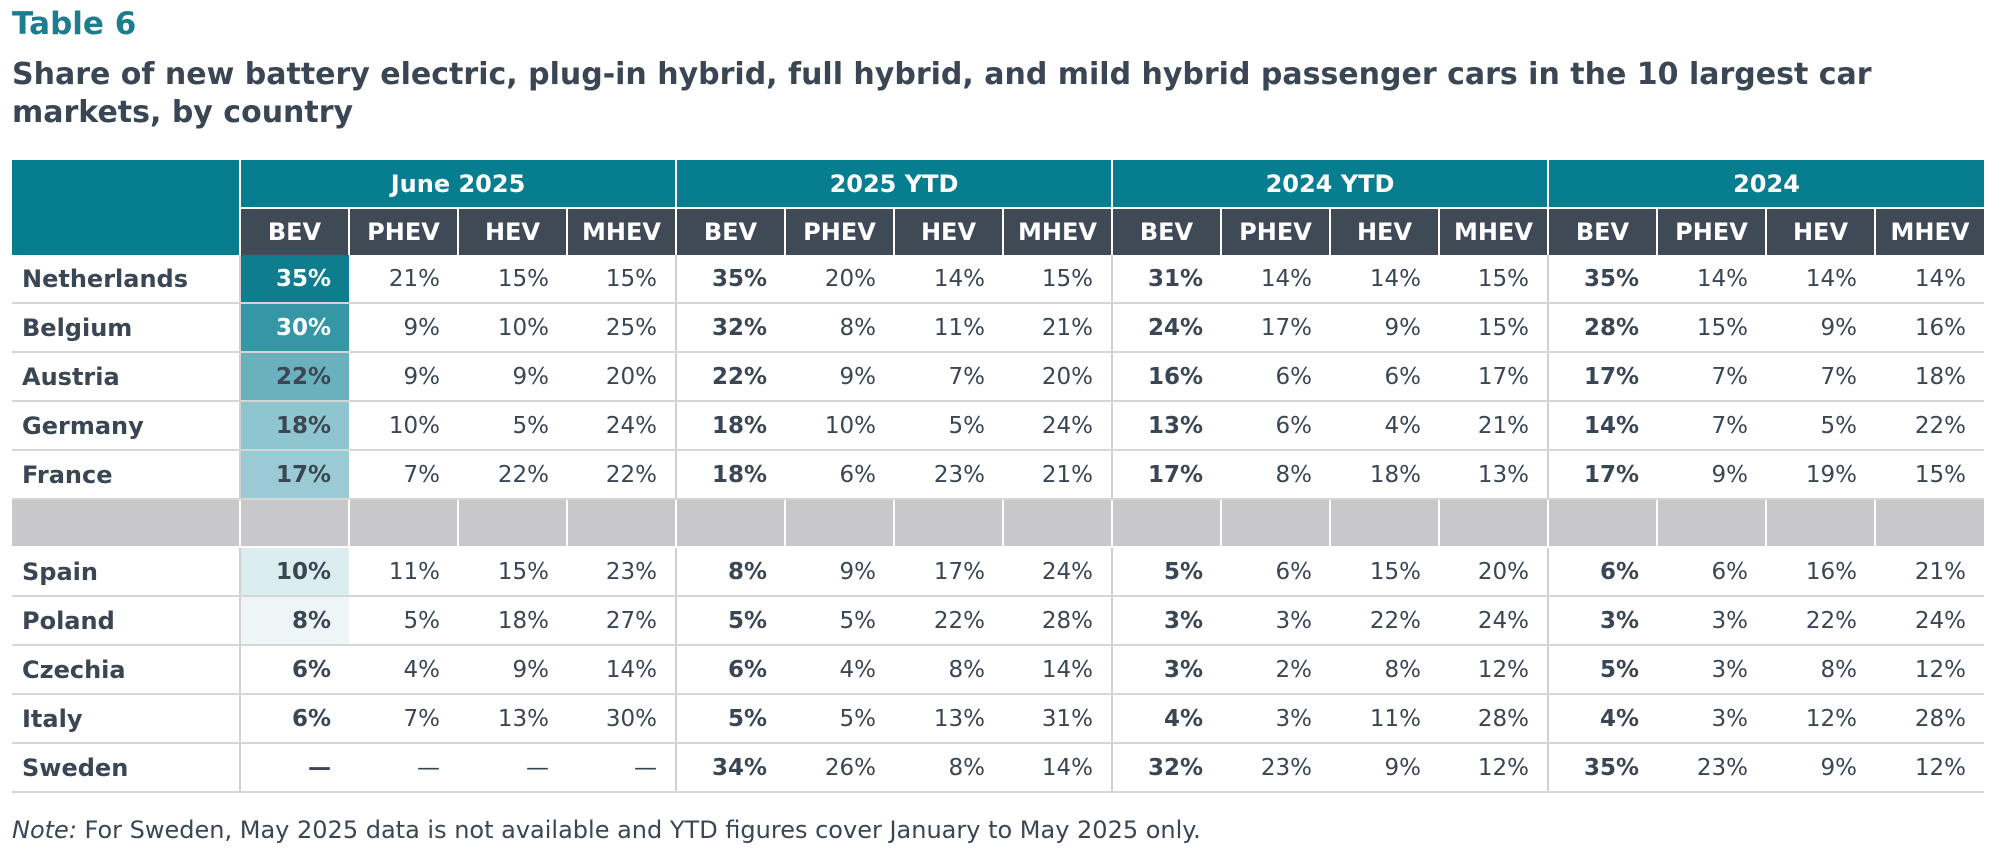 This screenshot has width=2000, height=862. Describe the element at coordinates (126, 426) in the screenshot. I see `country-label: Germany` at that location.